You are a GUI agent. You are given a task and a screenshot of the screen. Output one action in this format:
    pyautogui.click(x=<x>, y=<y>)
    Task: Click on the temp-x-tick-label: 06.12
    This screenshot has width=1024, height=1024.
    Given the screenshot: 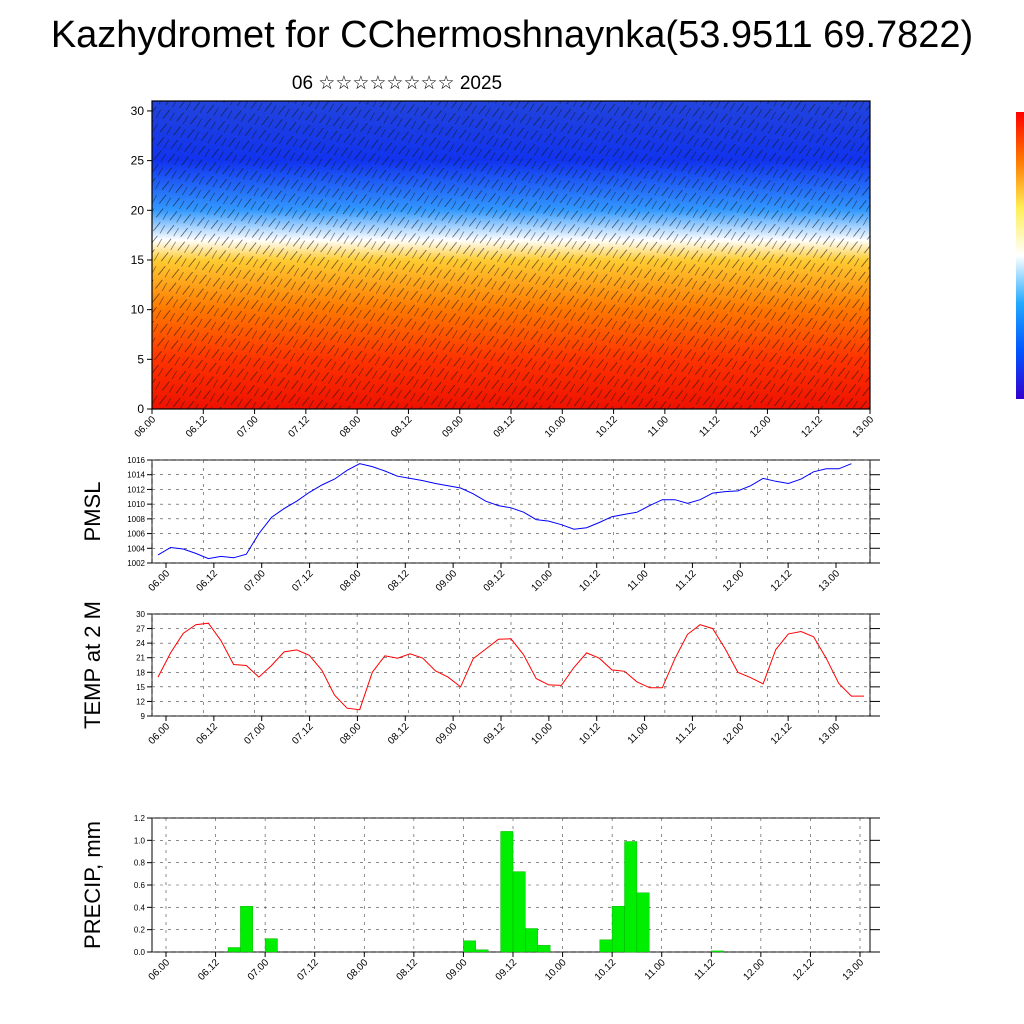 What is the action you would take?
    pyautogui.click(x=208, y=734)
    